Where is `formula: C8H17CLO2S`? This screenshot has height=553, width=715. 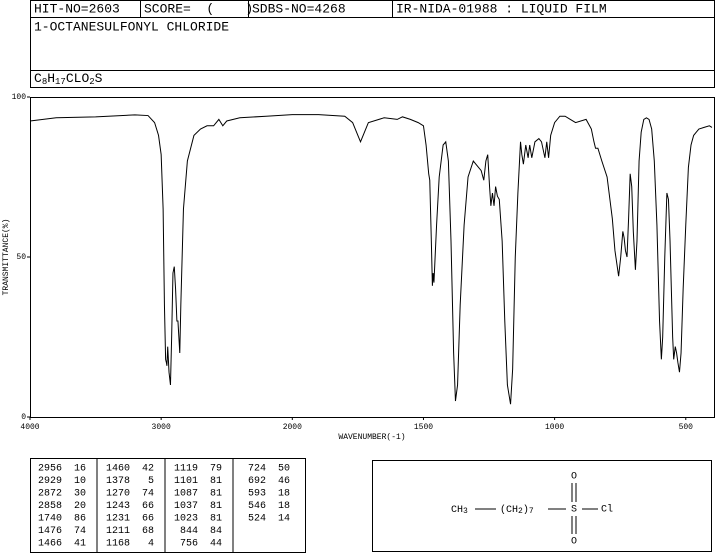 formula: C8H17CLO2S is located at coordinates (68, 79).